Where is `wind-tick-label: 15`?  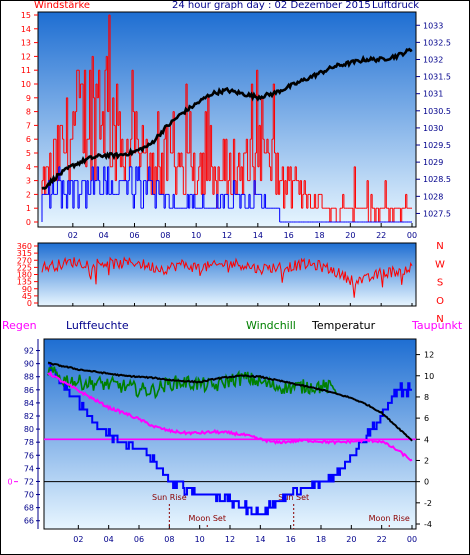
wind-tick-label: 15 is located at coordinates (26, 15).